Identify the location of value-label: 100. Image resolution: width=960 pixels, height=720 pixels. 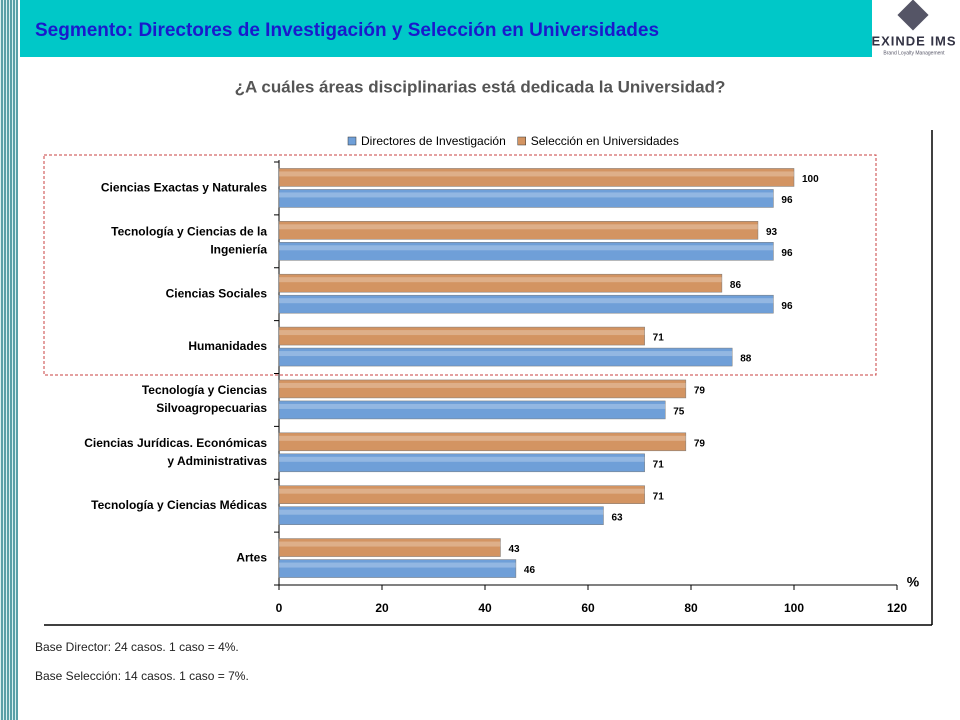
(810, 179).